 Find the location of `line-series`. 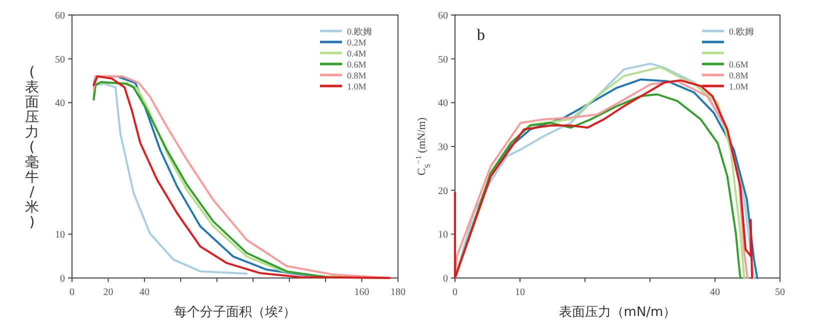

line-series is located at coordinates (170, 178).